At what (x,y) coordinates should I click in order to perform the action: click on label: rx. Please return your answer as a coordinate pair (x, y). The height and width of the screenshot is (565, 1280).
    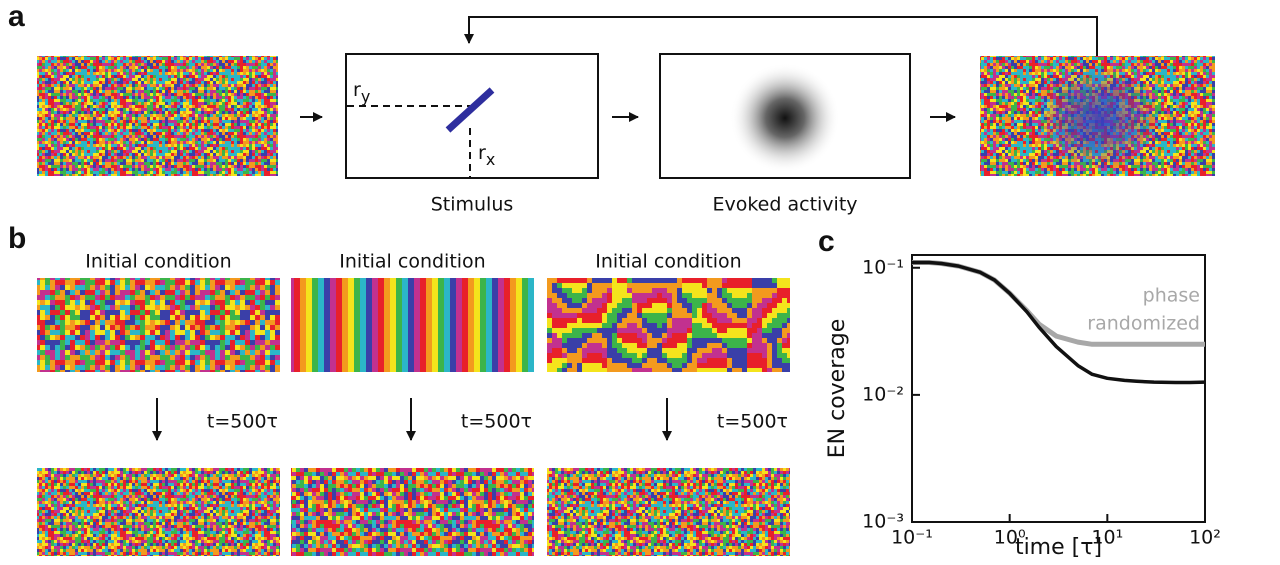
    Looking at the image, I should click on (486, 155).